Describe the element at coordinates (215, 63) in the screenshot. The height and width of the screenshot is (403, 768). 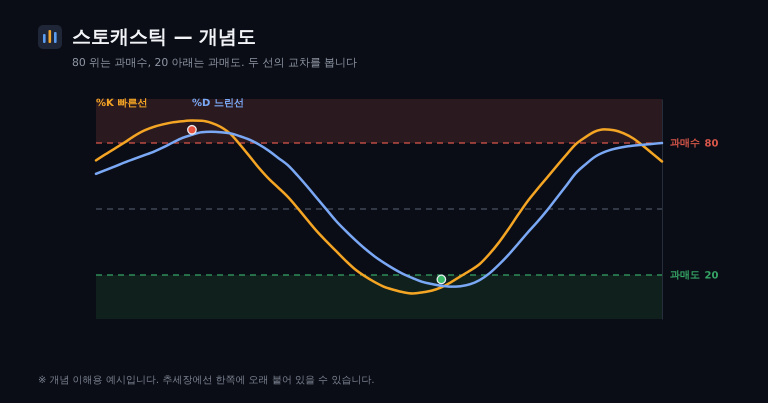
I see `chart-subtitle: 80 위는 과매수, 20 아래는 과매도. 두 선의 교차를 봅니다` at that location.